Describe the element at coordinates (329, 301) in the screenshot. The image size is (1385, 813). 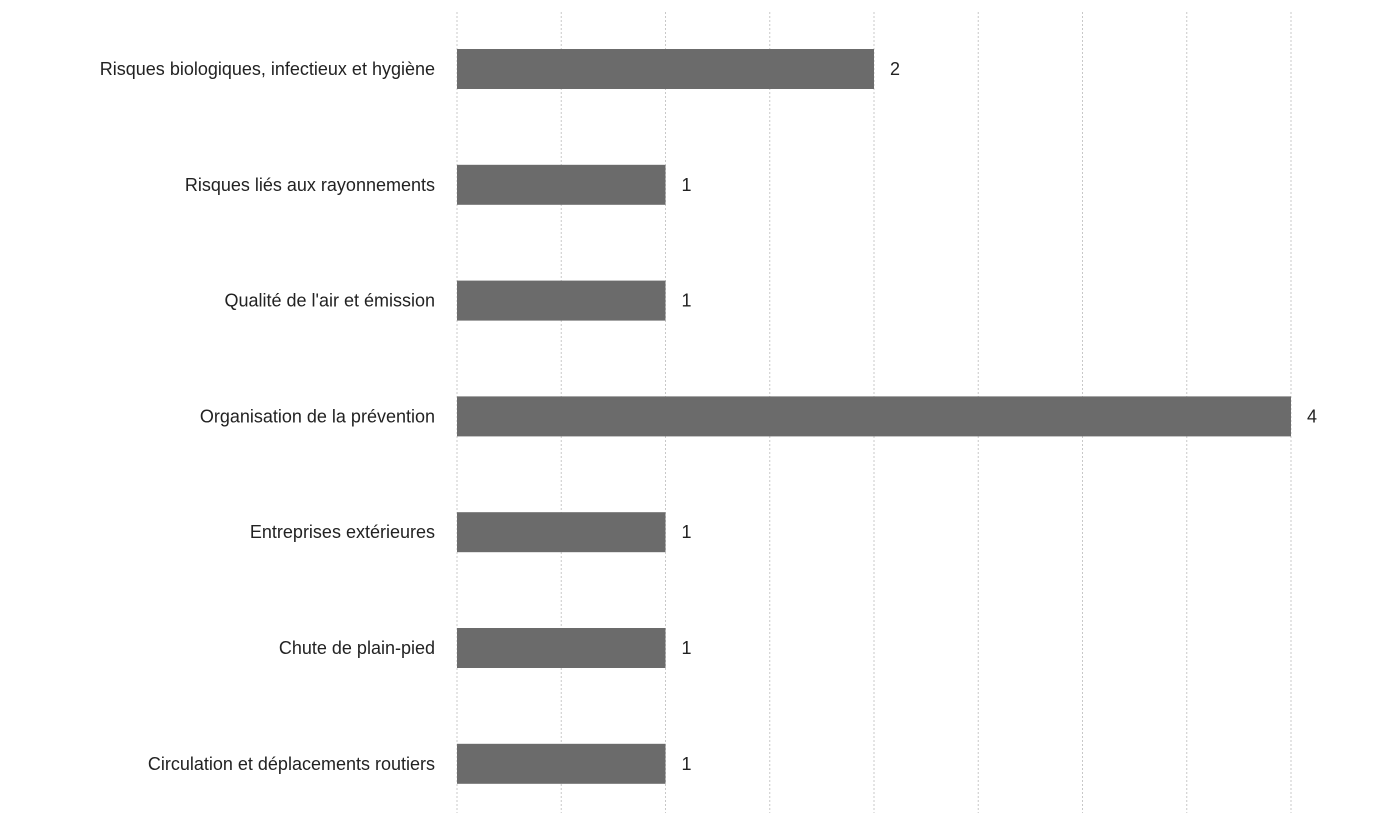
I see `category-label: Qualité de l'air et émission` at that location.